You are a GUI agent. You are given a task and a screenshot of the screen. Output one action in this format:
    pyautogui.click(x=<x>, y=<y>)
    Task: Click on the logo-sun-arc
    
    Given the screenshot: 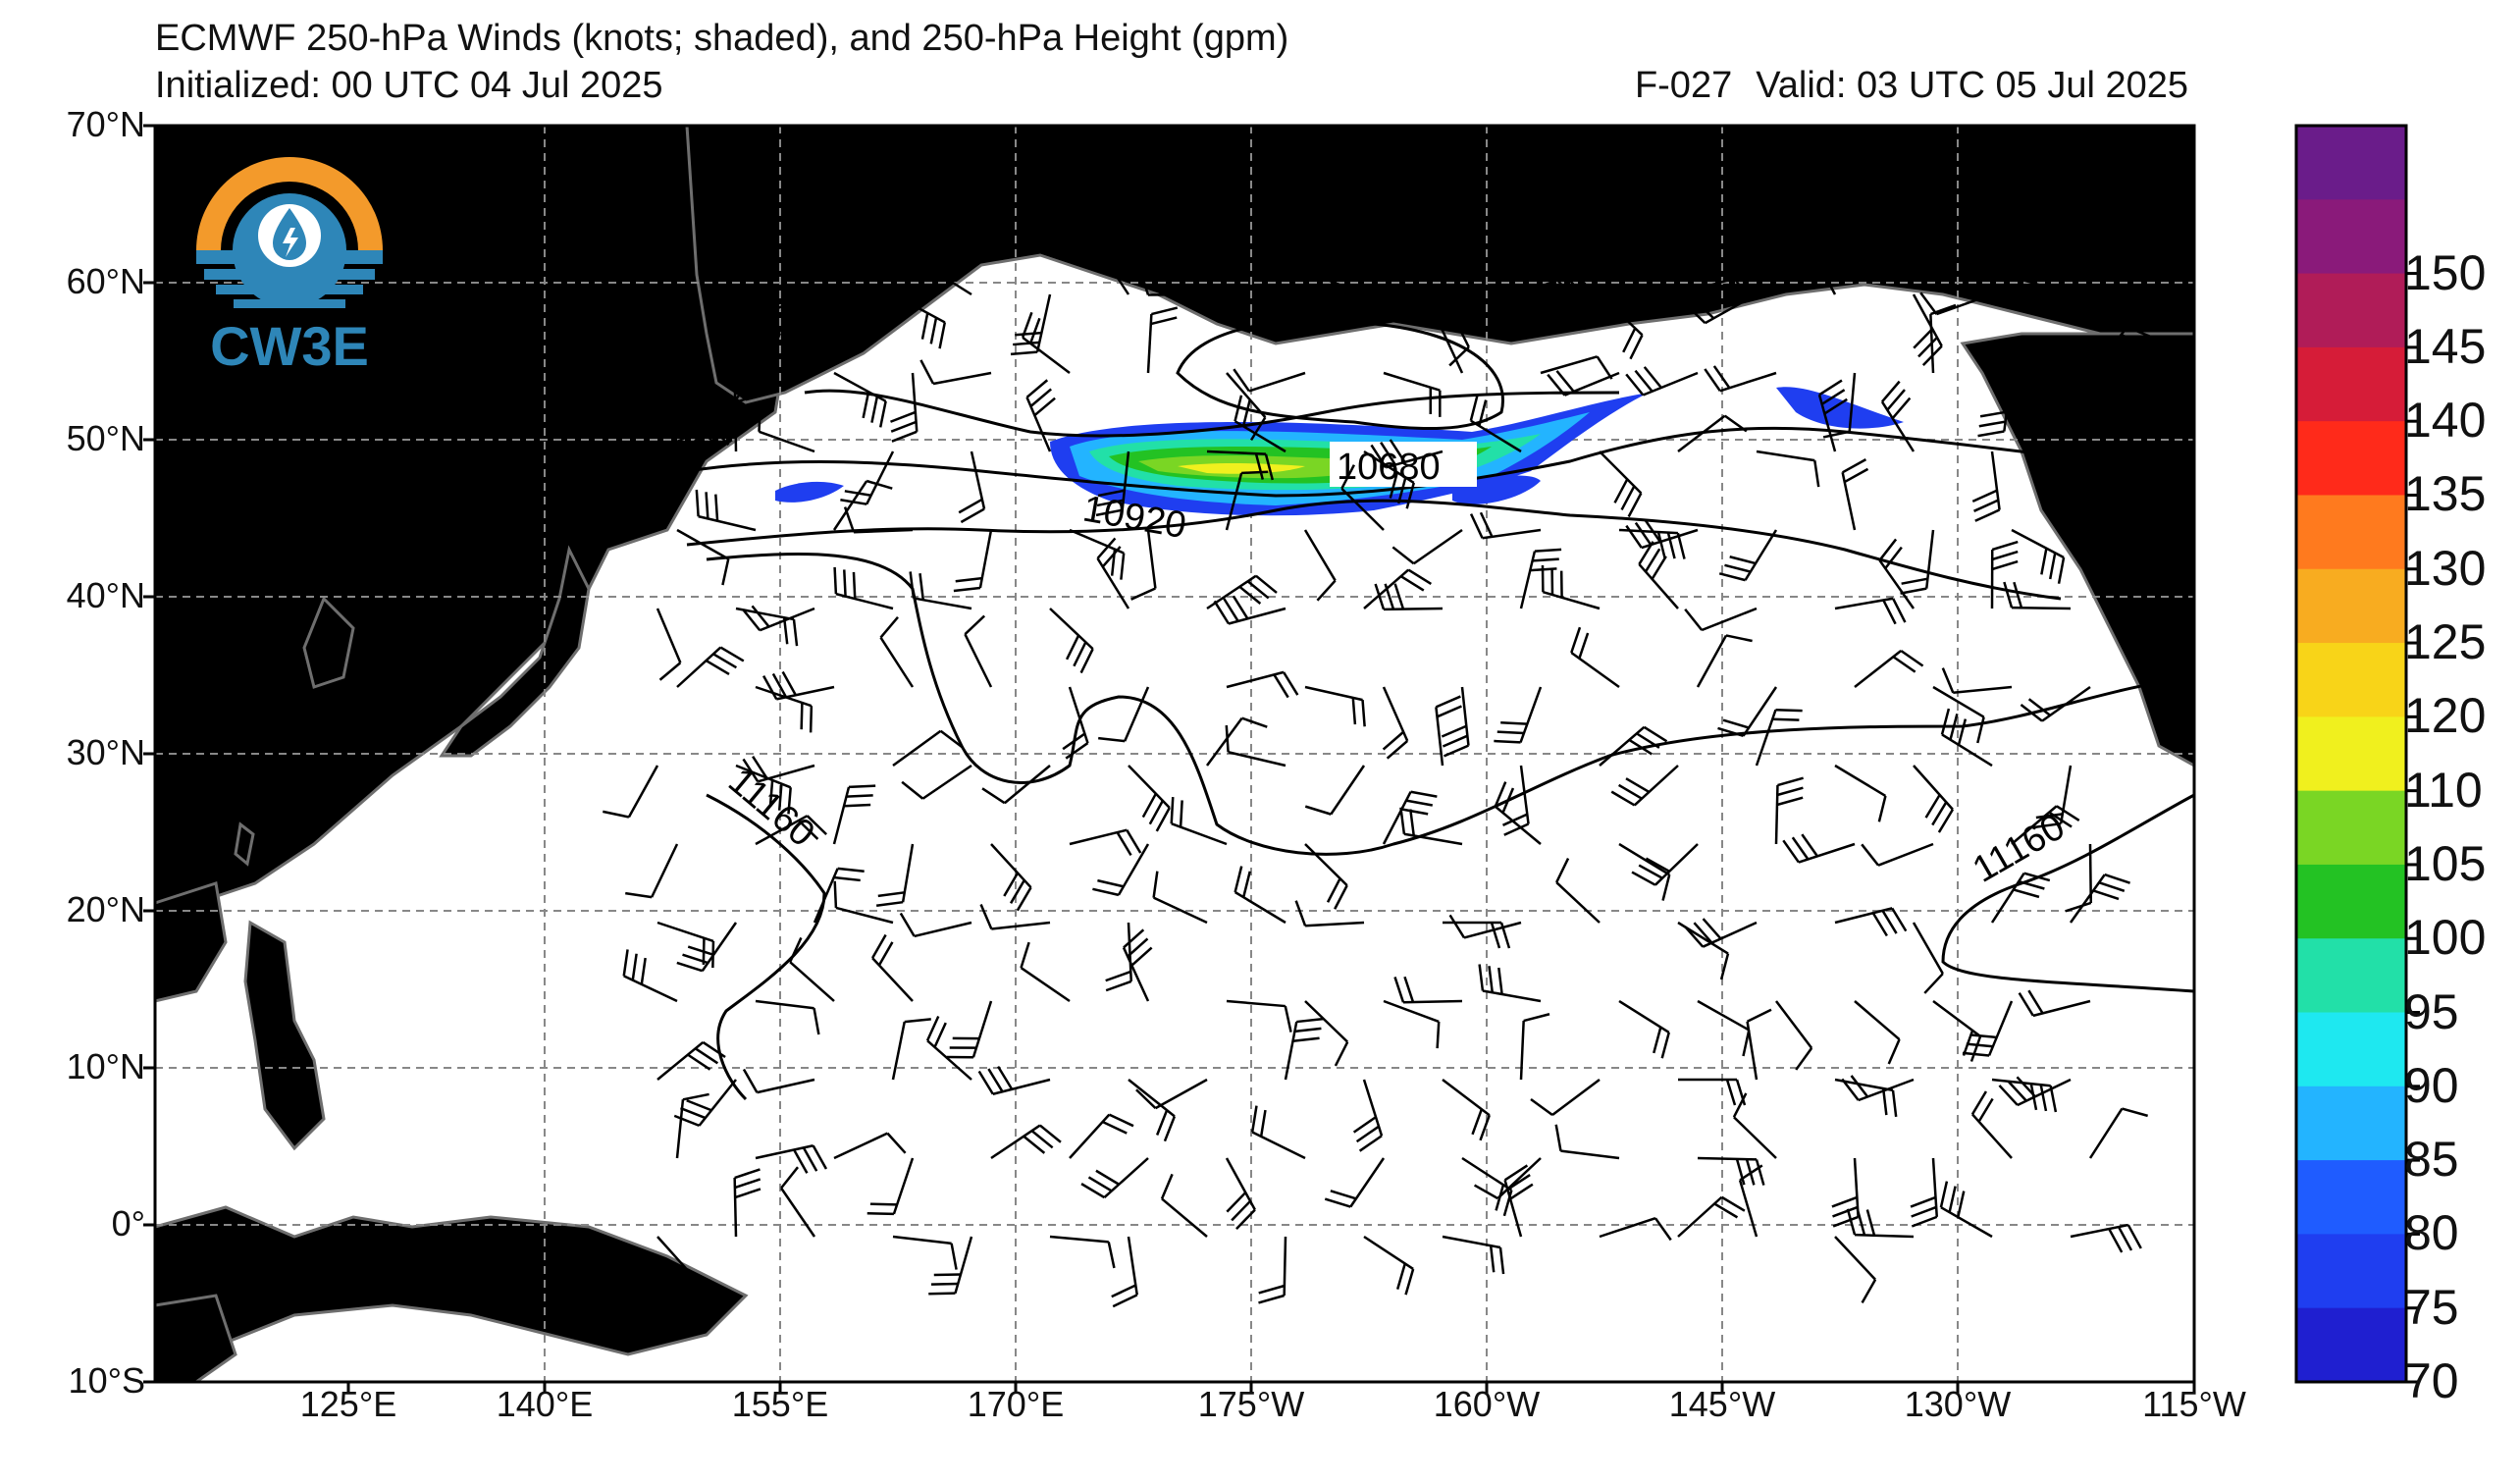 What is the action you would take?
    pyautogui.click(x=289, y=203)
    